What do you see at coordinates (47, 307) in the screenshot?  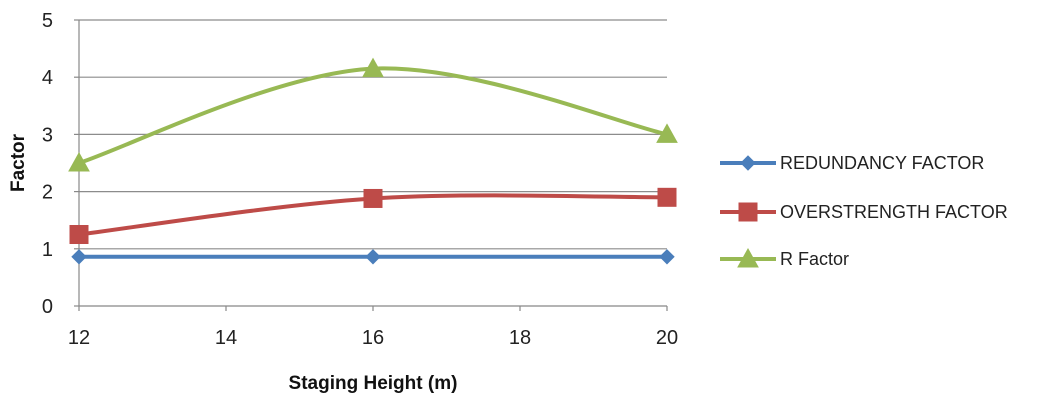 I see `y-tick-label: 0` at bounding box center [47, 307].